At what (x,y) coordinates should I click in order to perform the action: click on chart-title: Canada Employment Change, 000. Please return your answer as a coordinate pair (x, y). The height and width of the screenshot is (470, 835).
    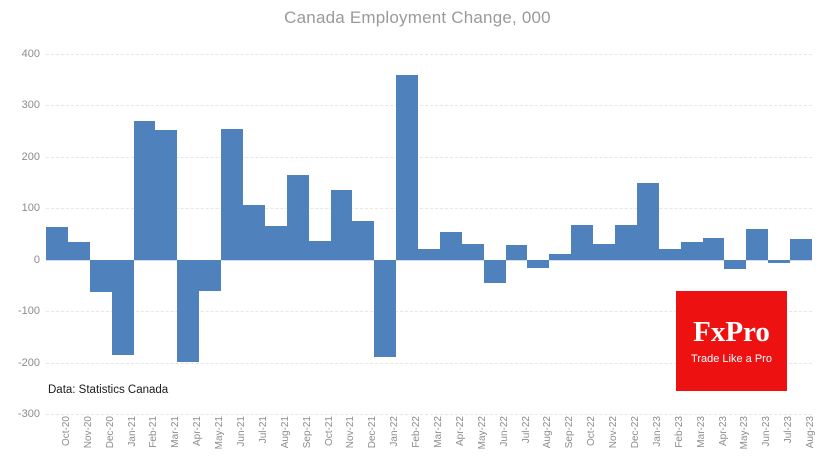
    Looking at the image, I should click on (417, 17).